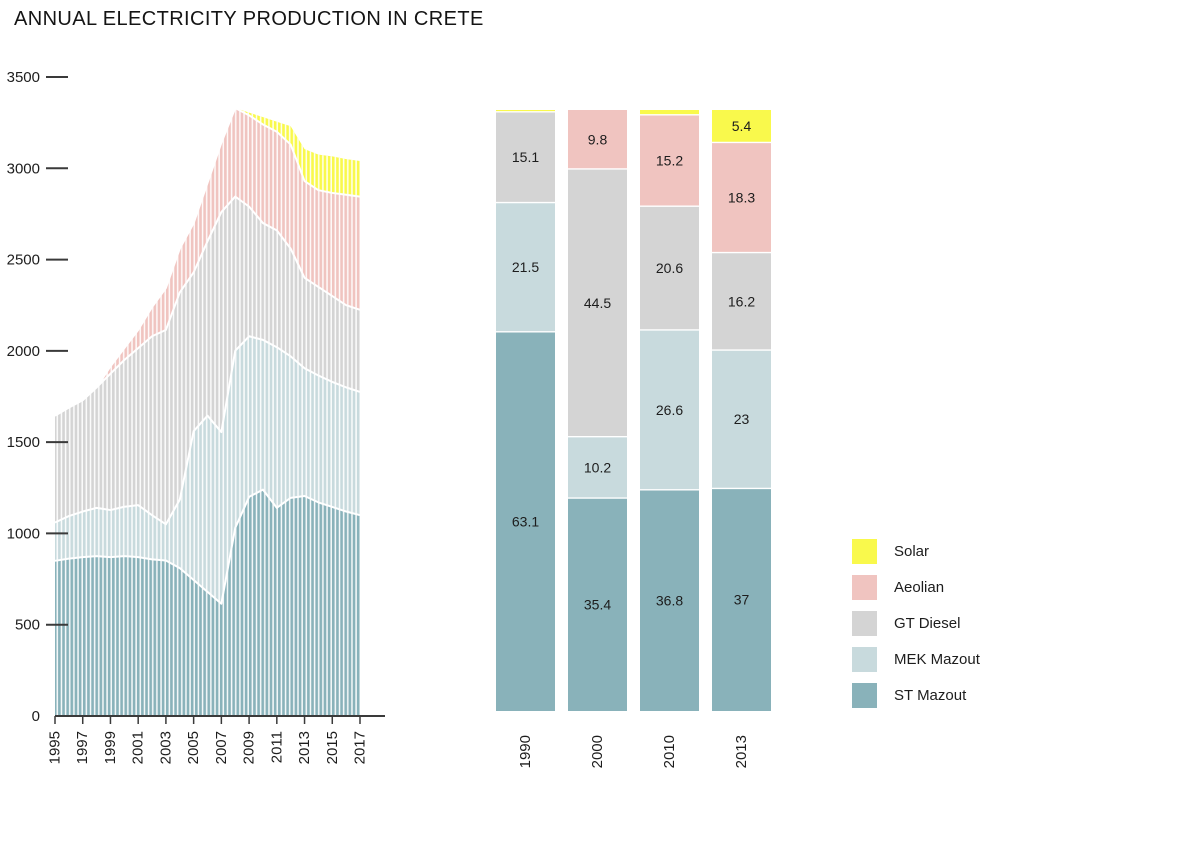  What do you see at coordinates (207, 306) in the screenshot?
I see `area-boundary-gt-diesel-top` at bounding box center [207, 306].